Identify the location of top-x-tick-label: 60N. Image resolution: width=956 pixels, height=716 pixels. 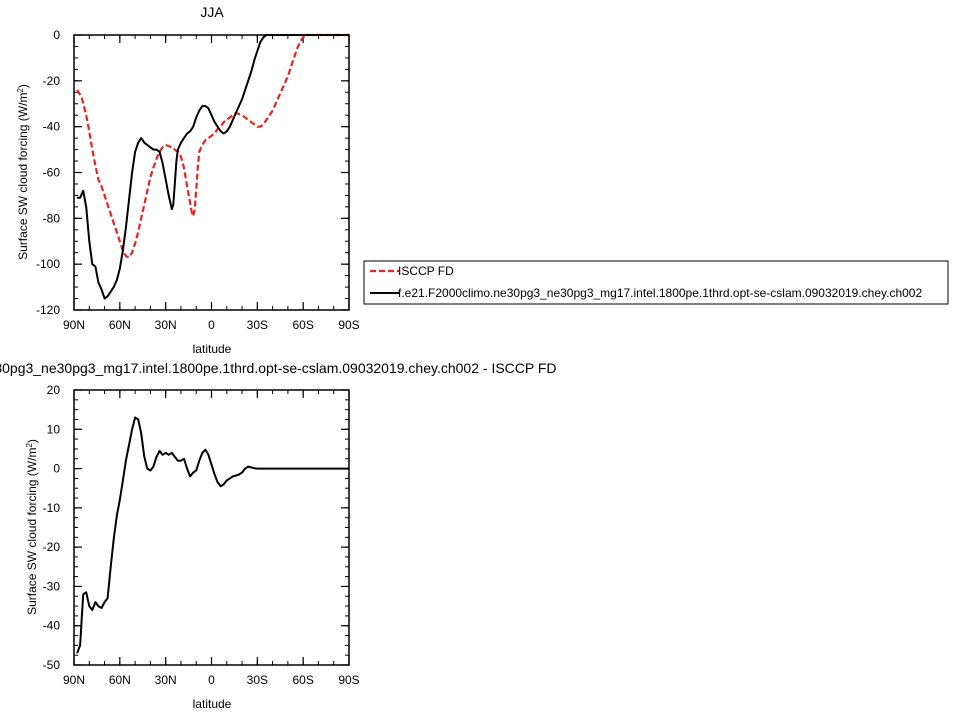
(120, 325).